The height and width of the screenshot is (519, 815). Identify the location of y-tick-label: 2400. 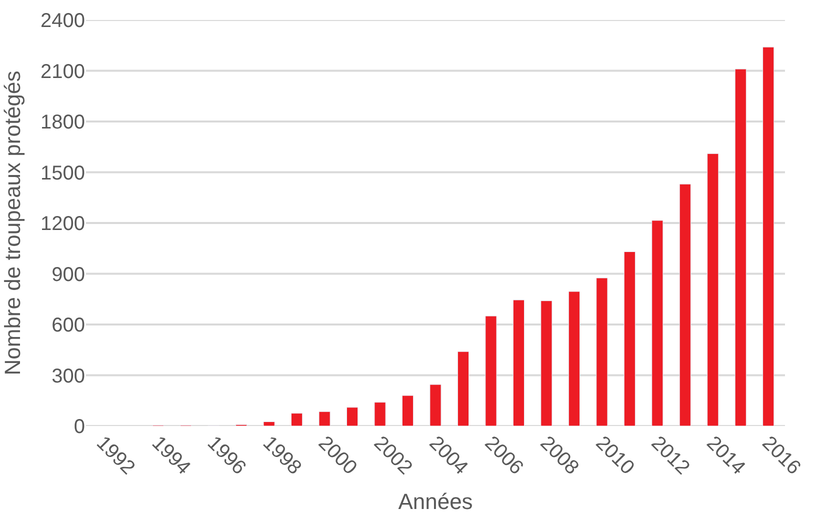
(62, 21).